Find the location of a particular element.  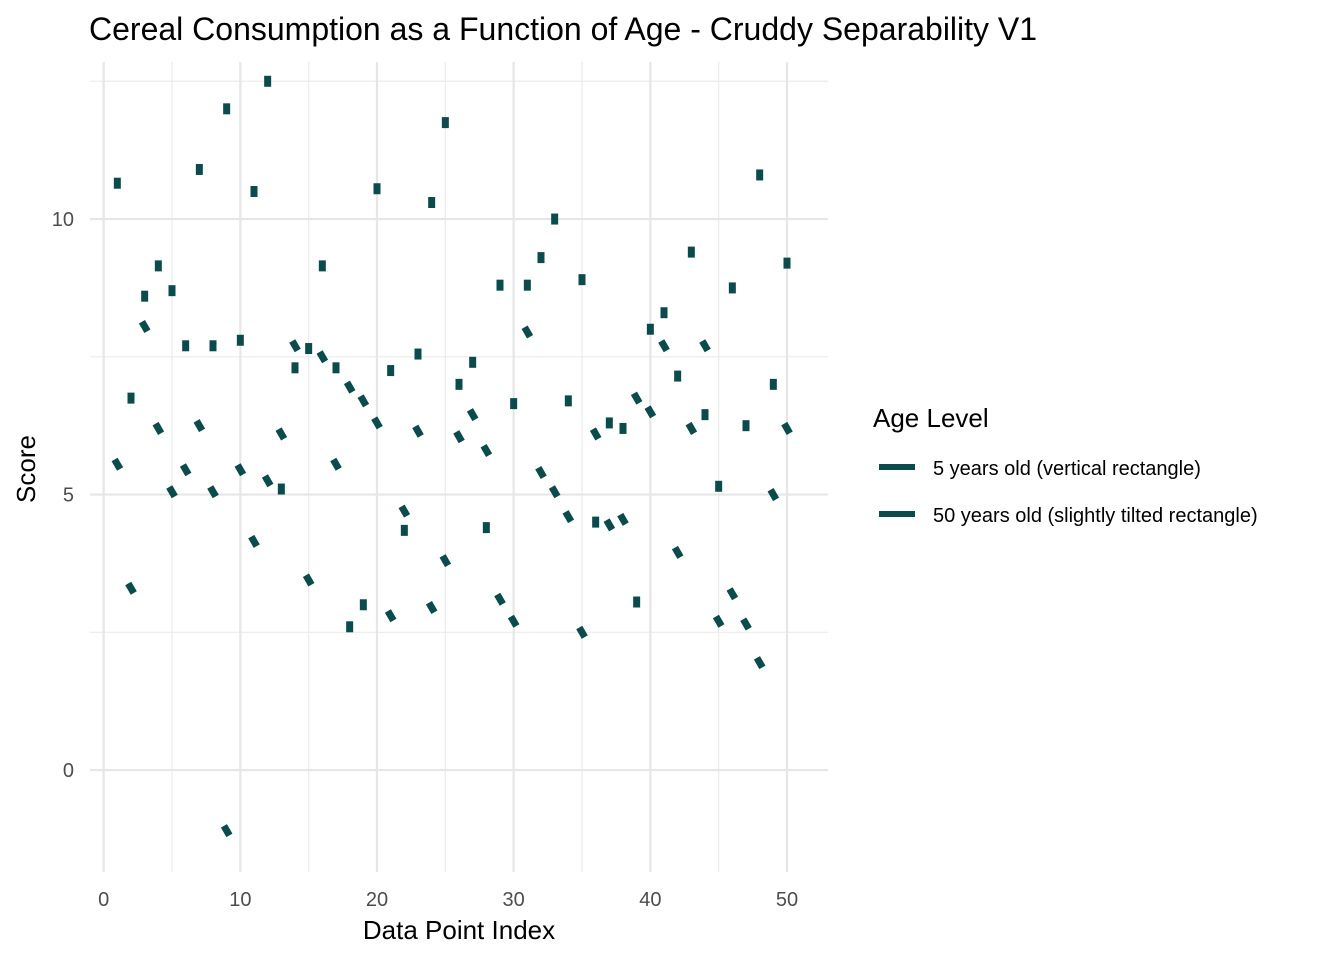

legend-label-5-years: 5 years old (vertical rectangle) is located at coordinates (1067, 469).